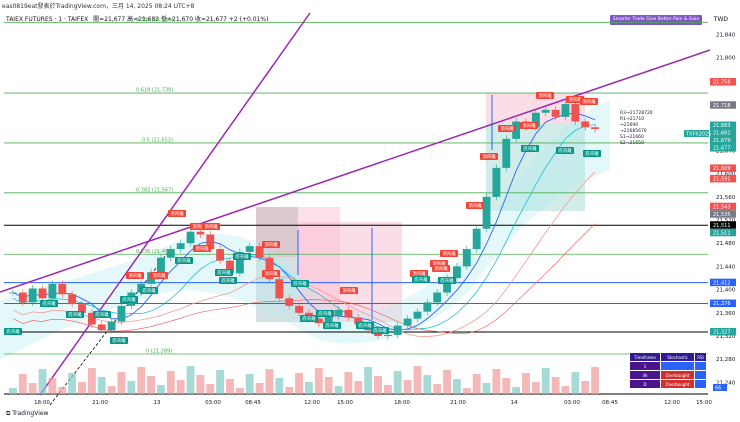 This screenshot has width=740, height=422. I want to click on table-cell: D, so click(645, 384).